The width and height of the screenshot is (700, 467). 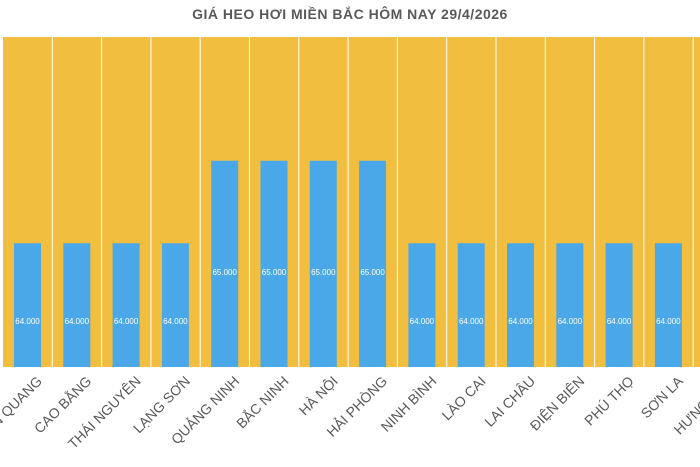 I want to click on x-tick-label: HÀ NỘI, so click(x=318, y=395).